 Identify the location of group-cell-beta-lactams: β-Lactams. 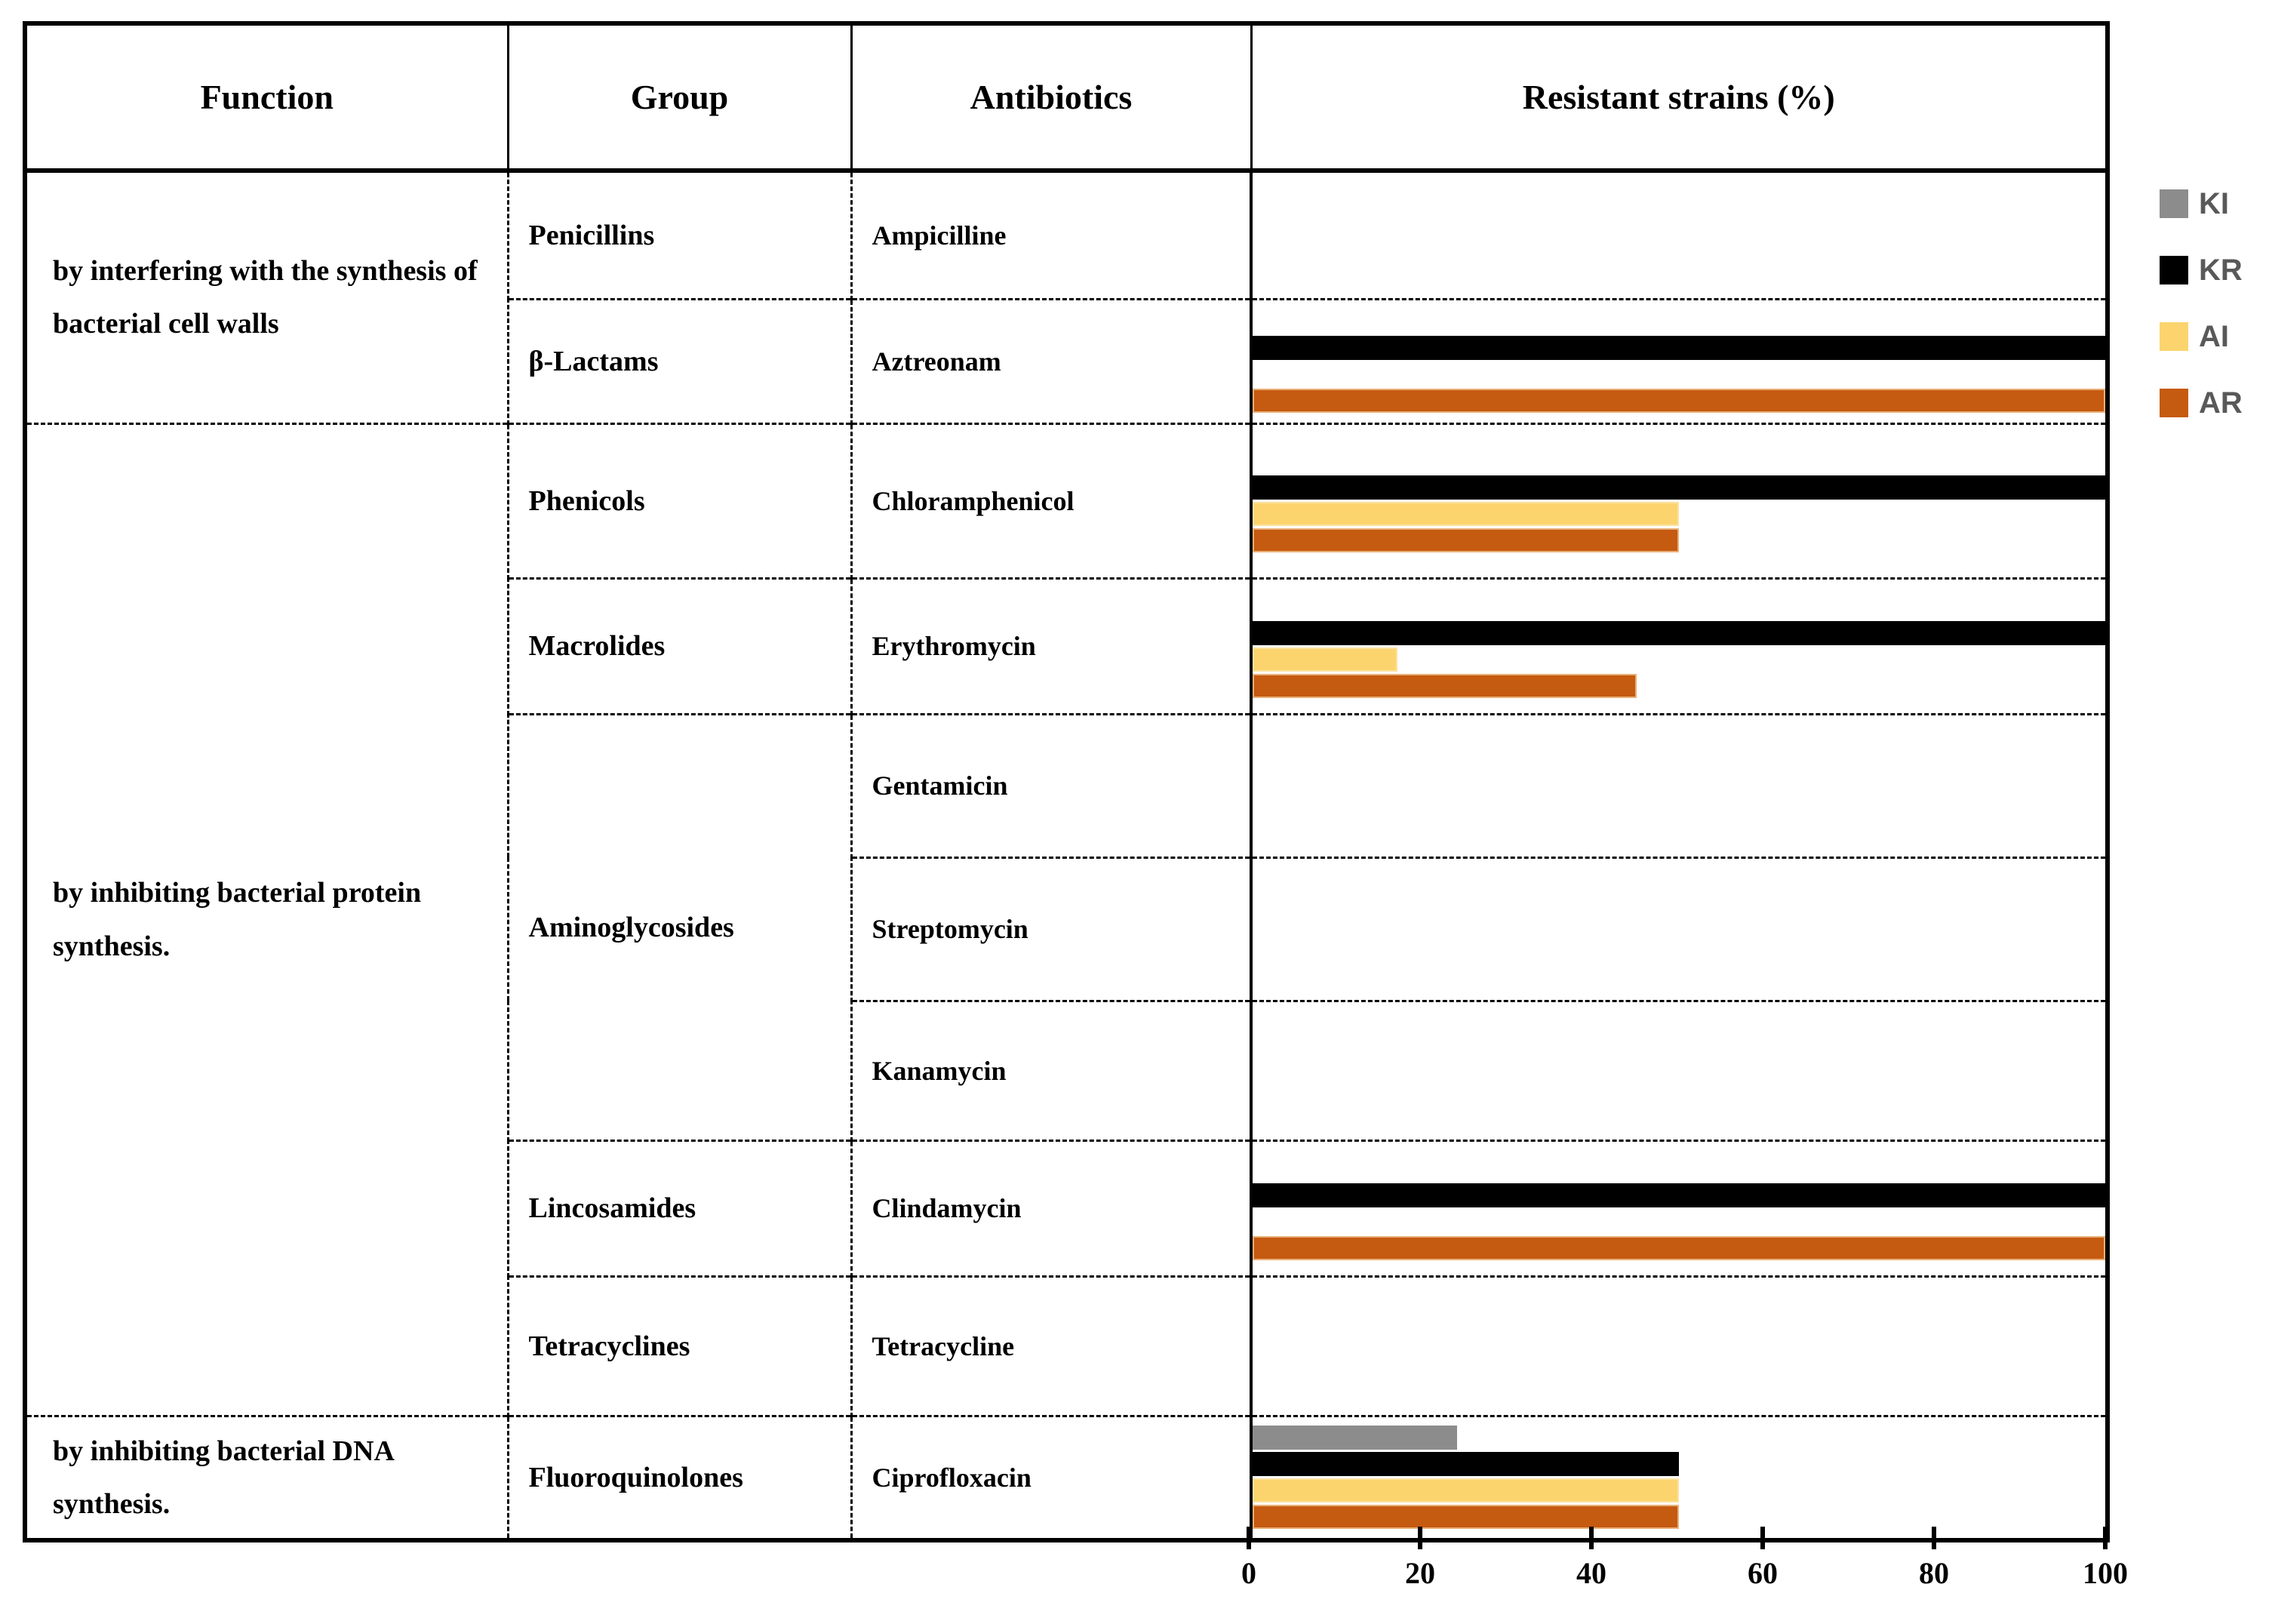
(680, 360).